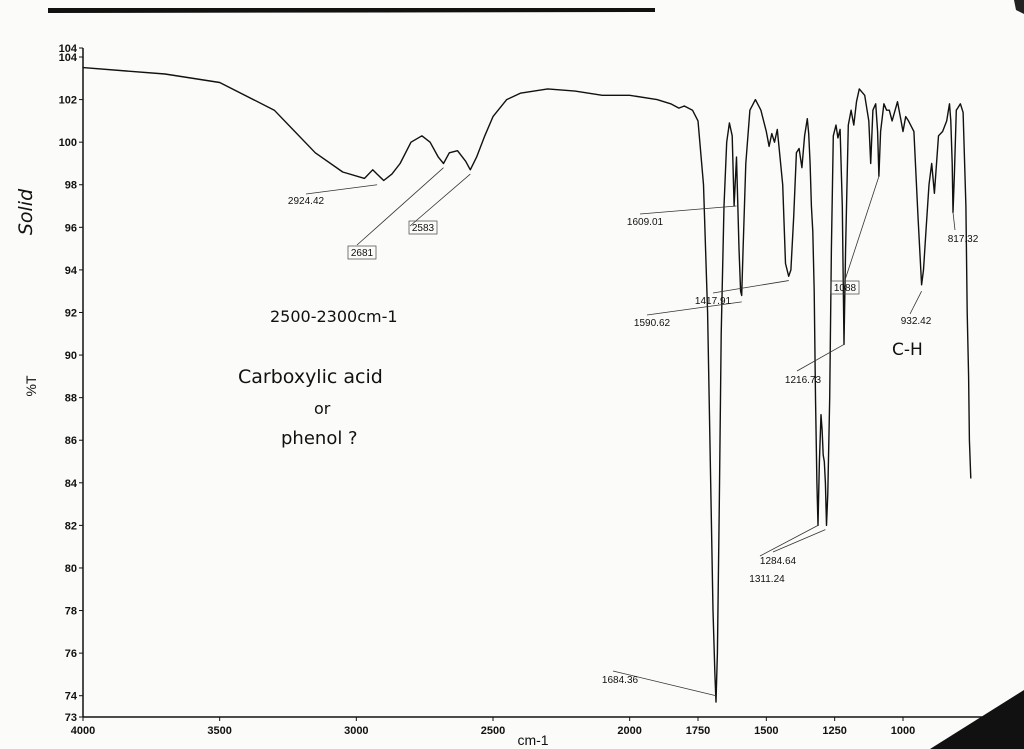  Describe the element at coordinates (71, 441) in the screenshot. I see `y-tick-label: 86` at that location.